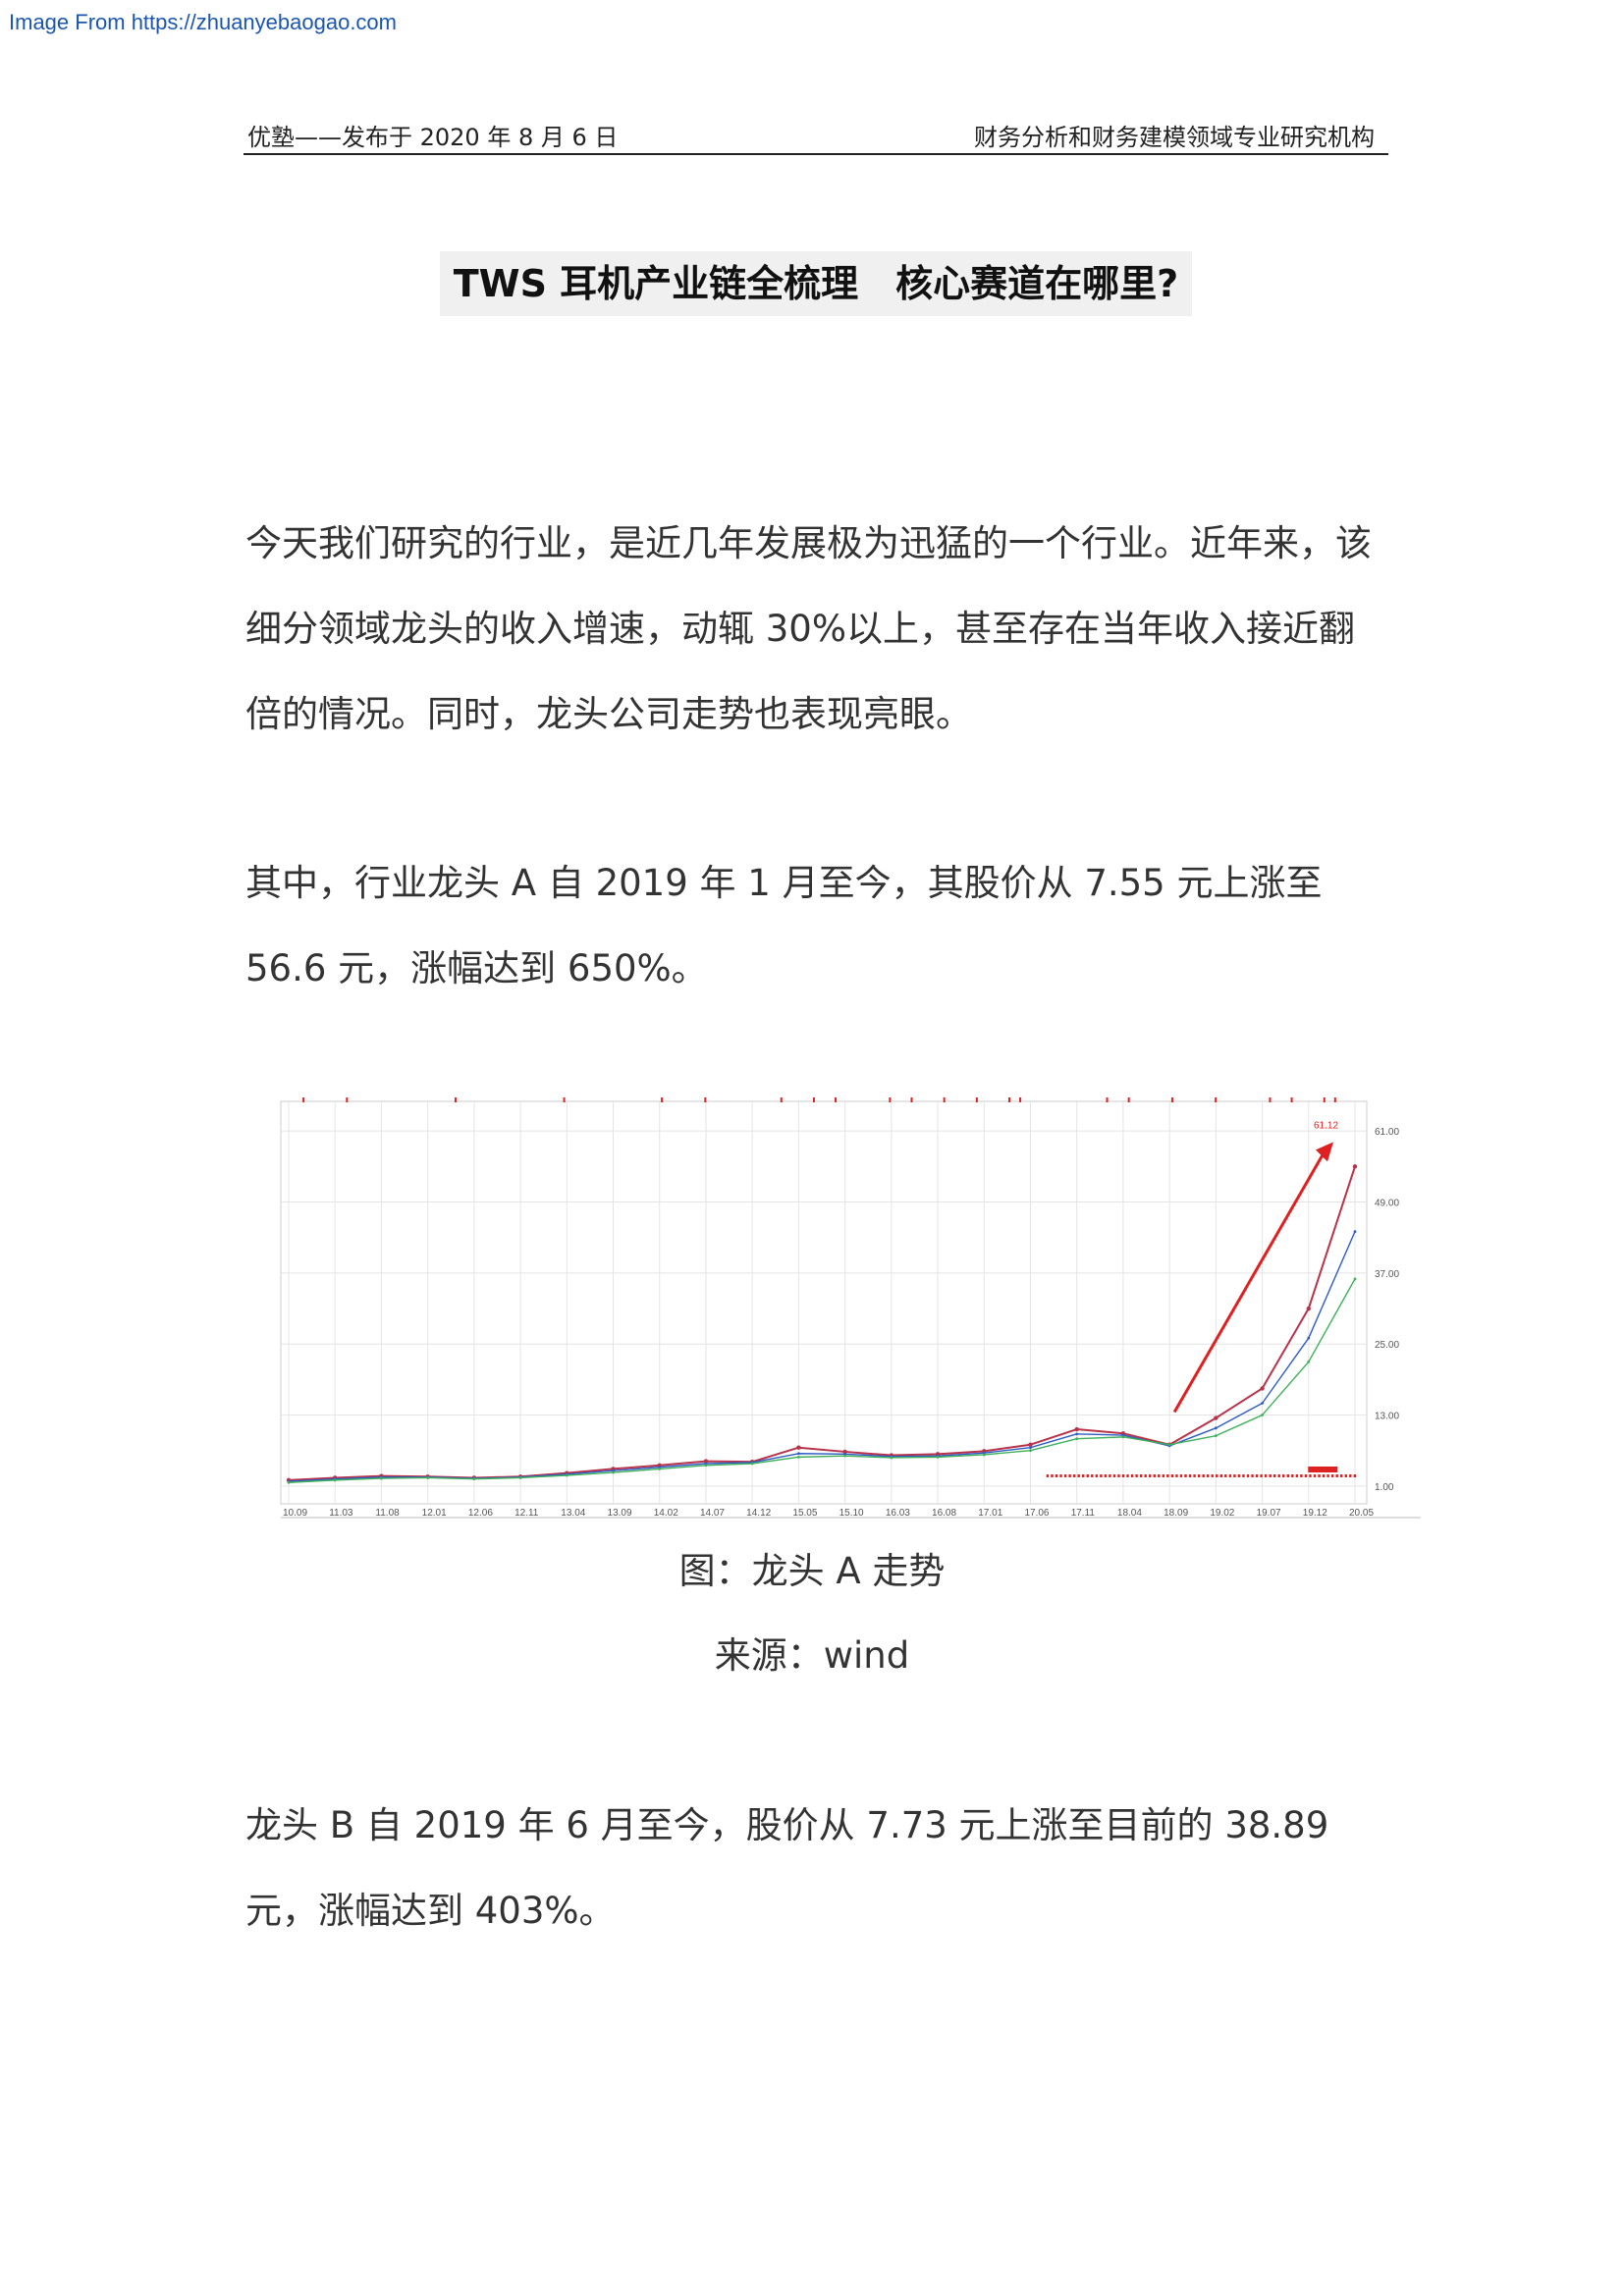  What do you see at coordinates (1384, 1487) in the screenshot?
I see `y-tick-label: 1.00` at bounding box center [1384, 1487].